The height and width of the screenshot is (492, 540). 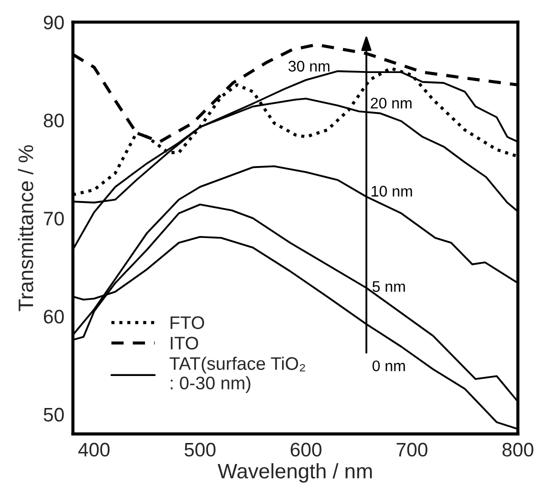 I want to click on y-axis-title: Transmittance / %, so click(x=26, y=228).